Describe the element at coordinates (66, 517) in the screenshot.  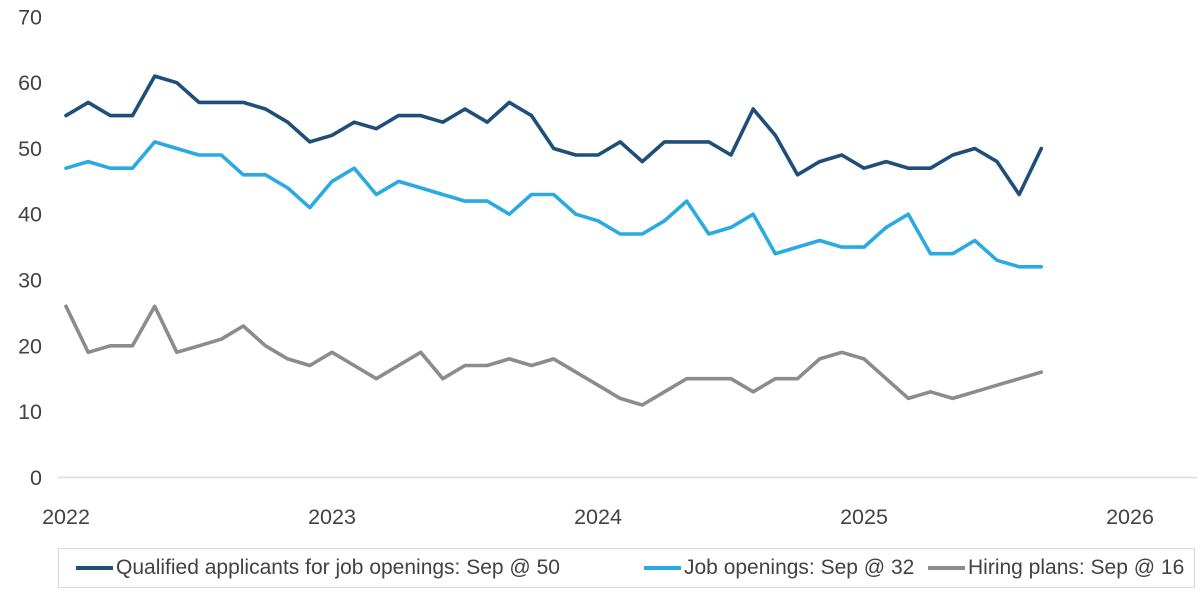
I see `x-tick-label: 2022` at that location.